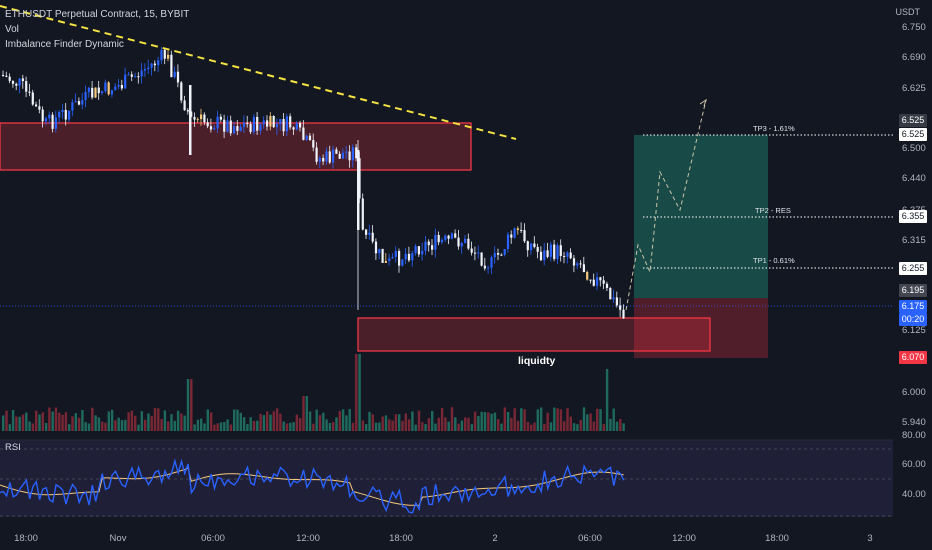 The image size is (932, 550). I want to click on volume-indicator-label: Vol, so click(12, 29).